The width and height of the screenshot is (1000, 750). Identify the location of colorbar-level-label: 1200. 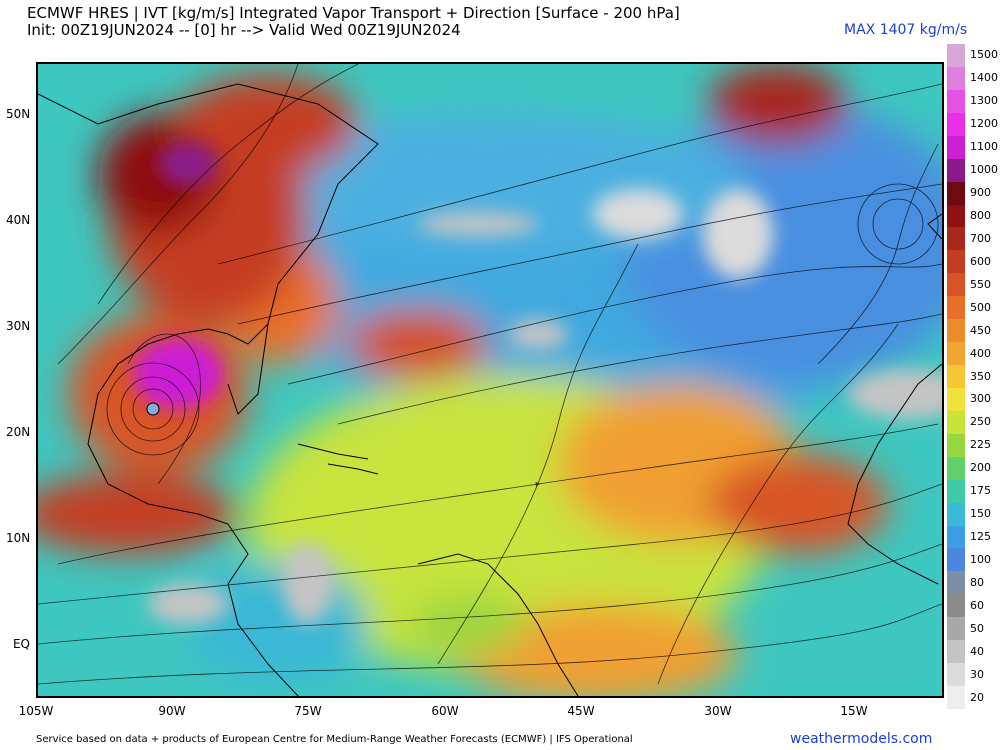
(984, 124).